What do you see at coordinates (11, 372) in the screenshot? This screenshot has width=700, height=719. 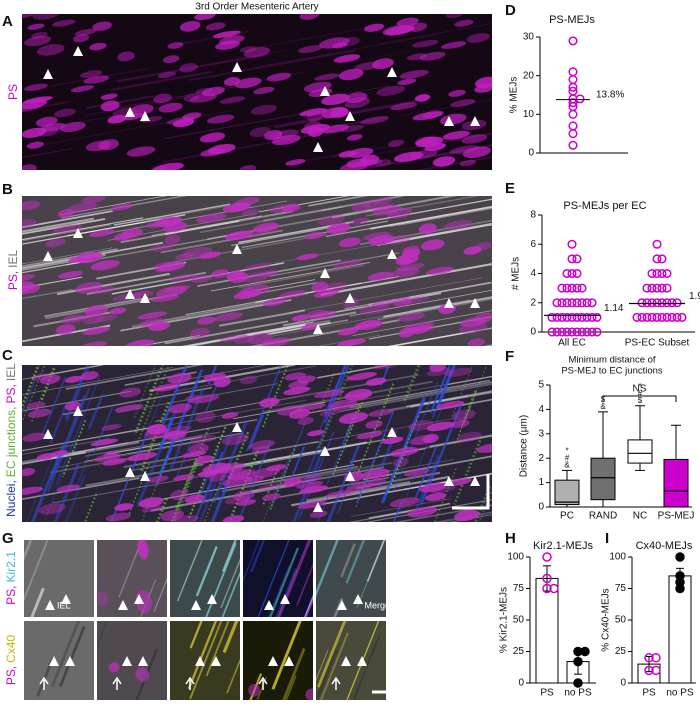 I see `image-label-part: IEL` at bounding box center [11, 372].